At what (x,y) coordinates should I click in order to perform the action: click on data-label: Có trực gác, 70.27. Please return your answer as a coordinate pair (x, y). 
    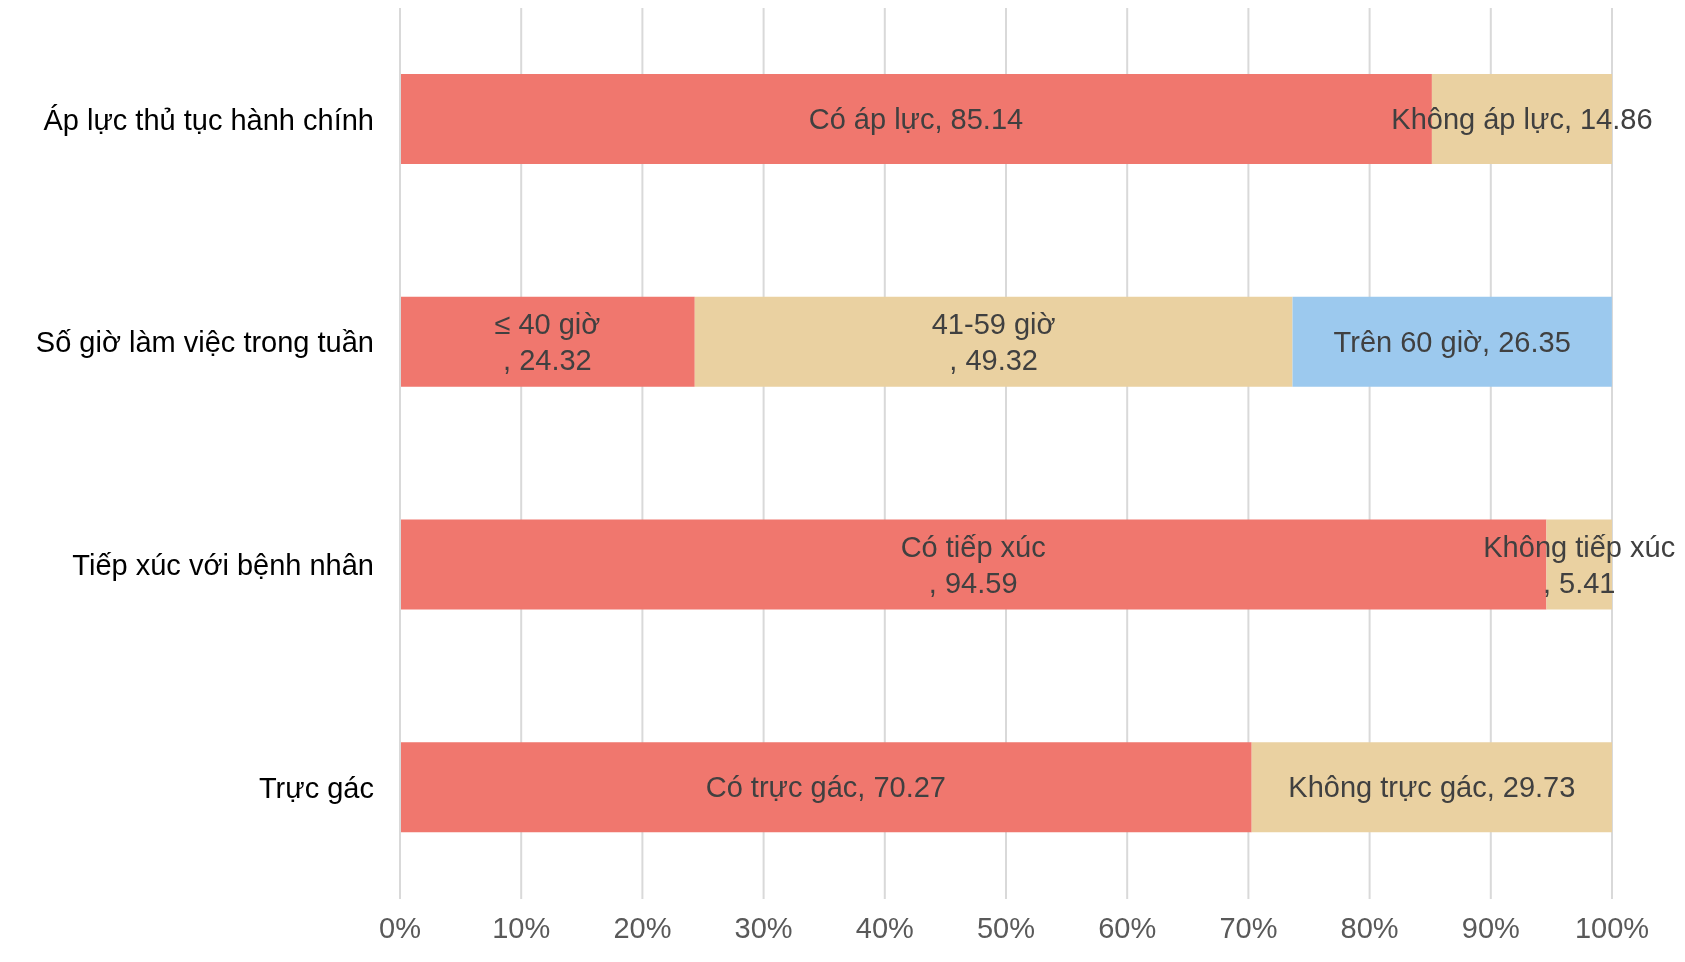
    Looking at the image, I should click on (825, 787).